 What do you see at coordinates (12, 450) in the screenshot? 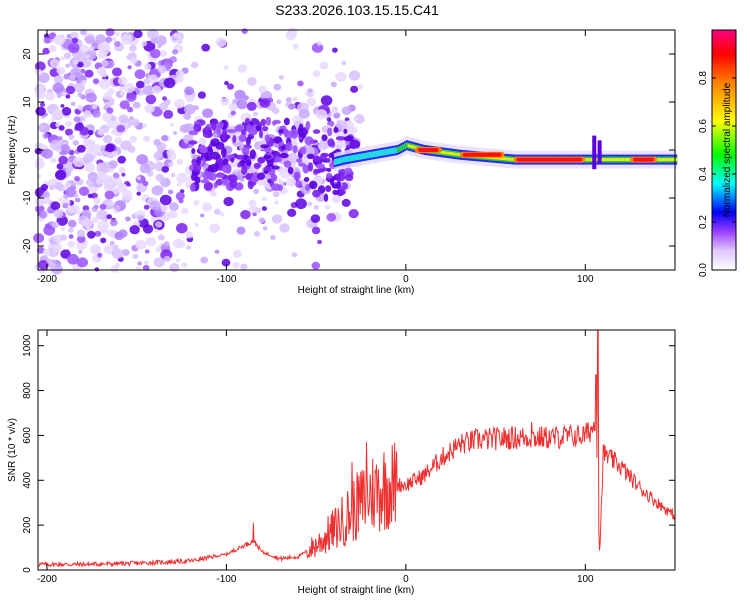
I see `snr-ylabel: SNR (10 * v/v)` at bounding box center [12, 450].